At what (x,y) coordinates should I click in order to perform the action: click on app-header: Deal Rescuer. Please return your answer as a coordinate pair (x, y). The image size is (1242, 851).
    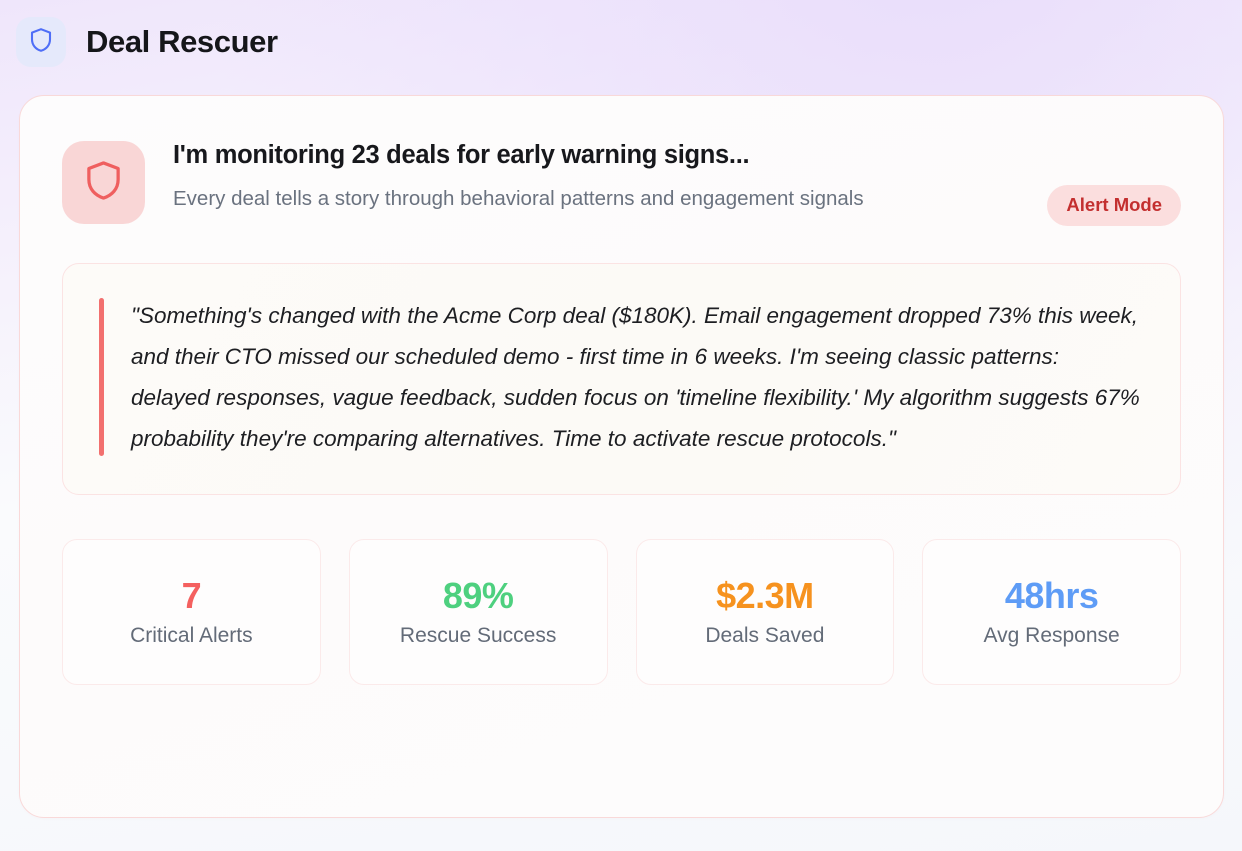
    Looking at the image, I should click on (147, 42).